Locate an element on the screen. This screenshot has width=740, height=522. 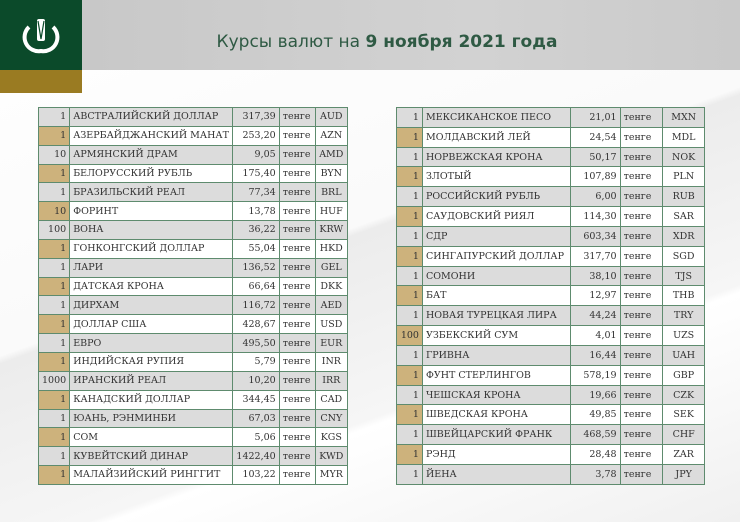
table-row: 1 НОВАЯ ТУРЕЦКАЯ ЛИРА 44,24 тенге TRY is located at coordinates (550, 316).